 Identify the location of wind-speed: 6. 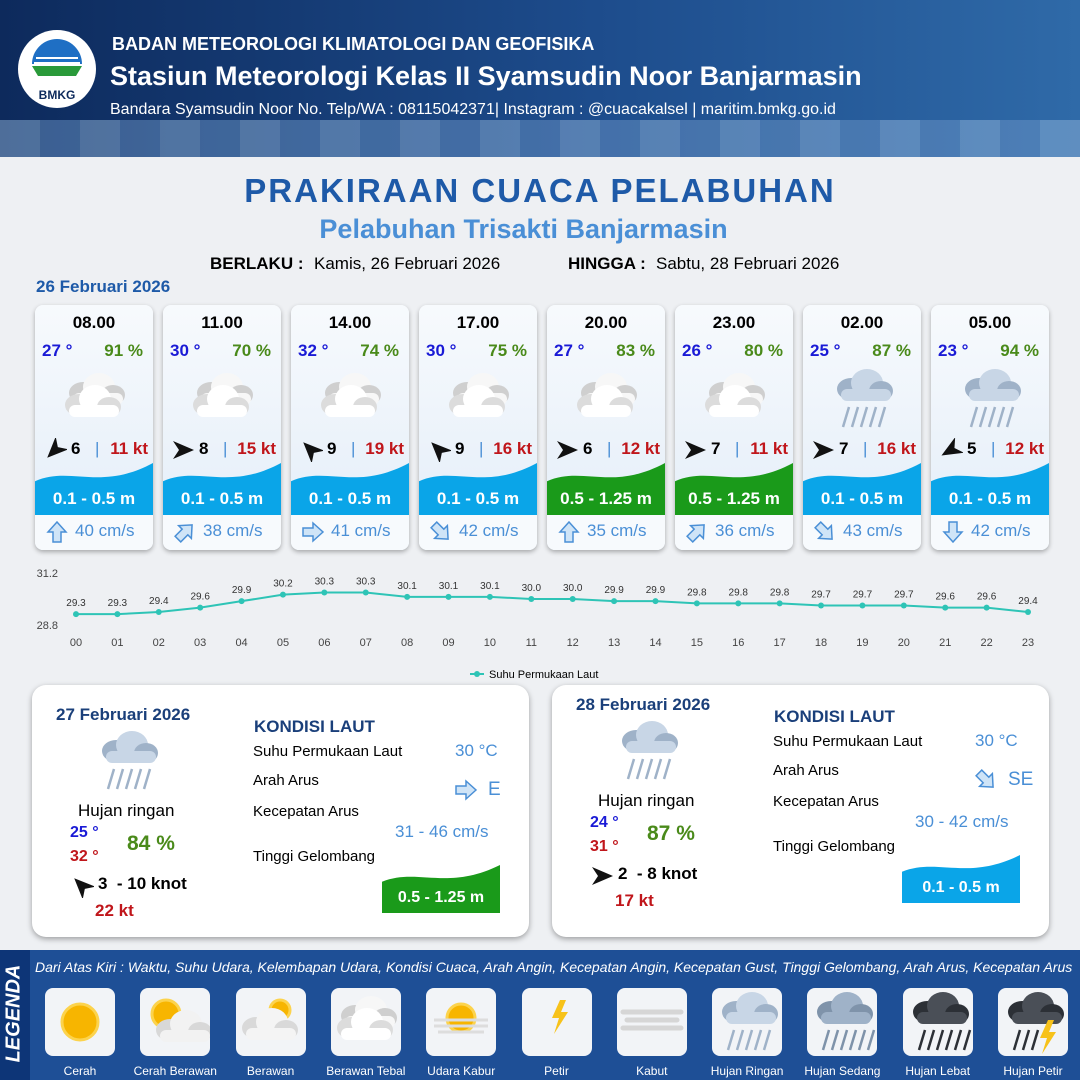
(76, 448).